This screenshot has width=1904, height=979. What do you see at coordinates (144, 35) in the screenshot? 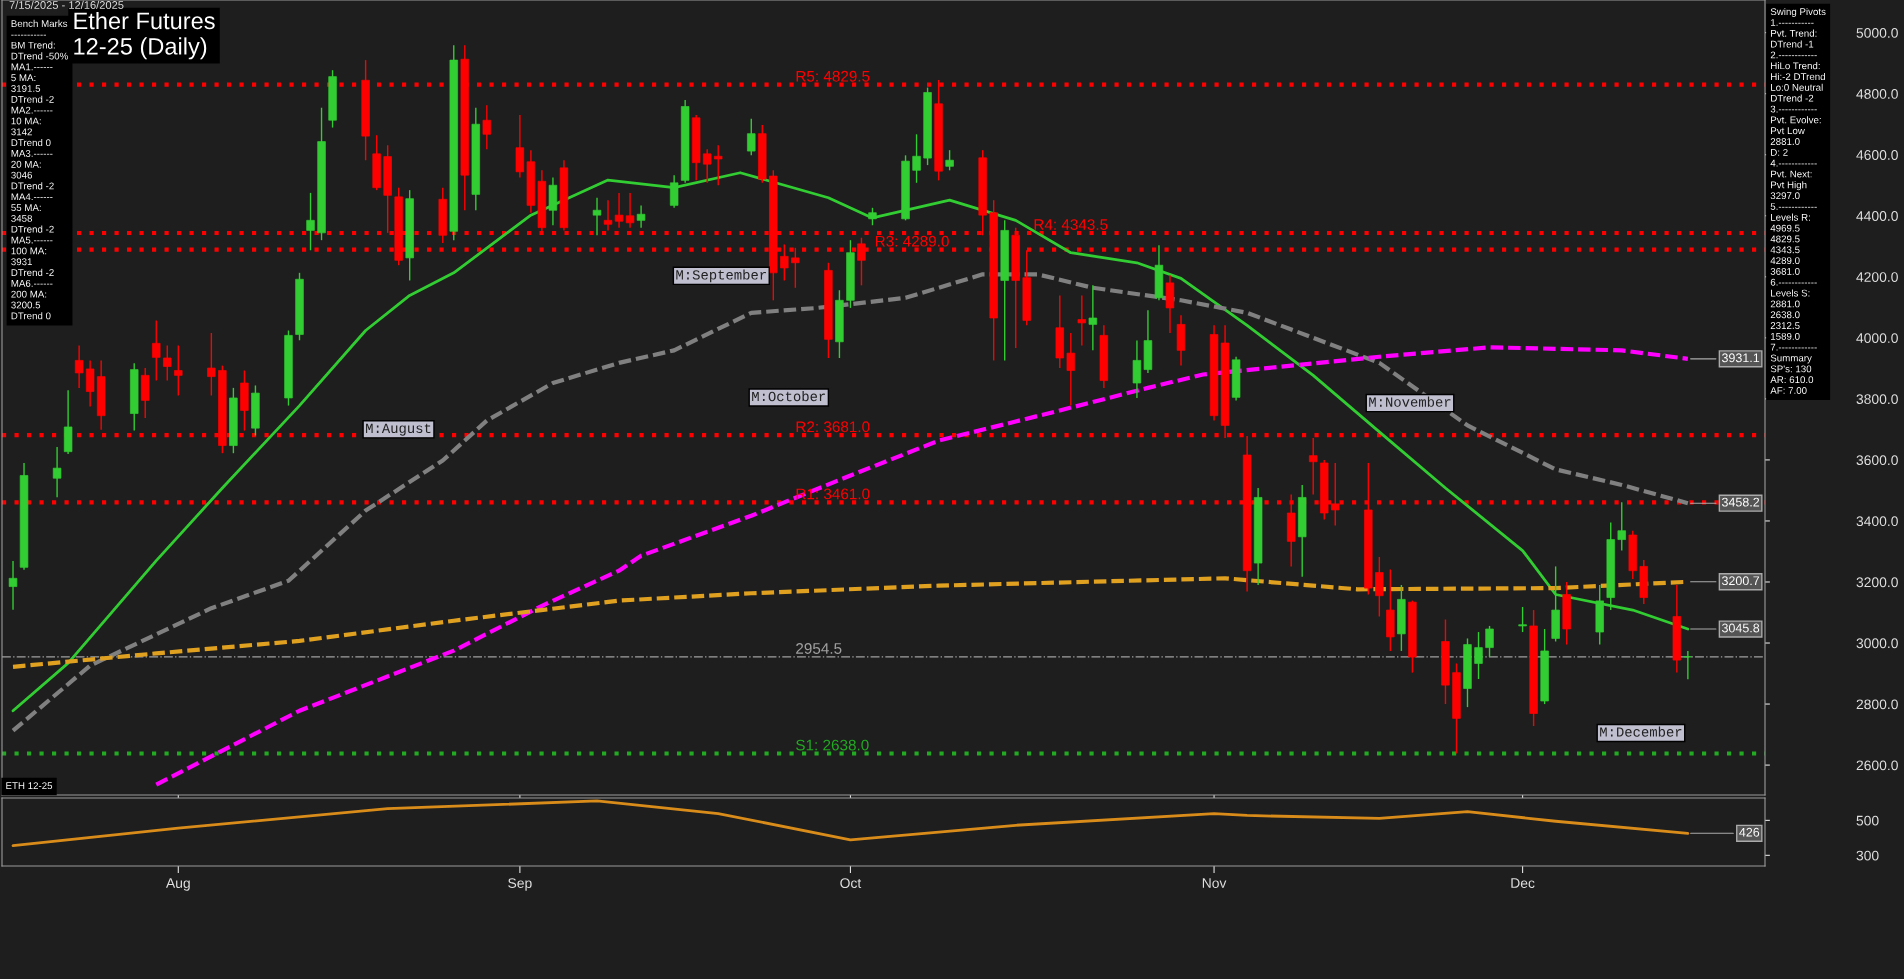
I see `text: Ether Futures 12-25 (Daily)` at bounding box center [144, 35].